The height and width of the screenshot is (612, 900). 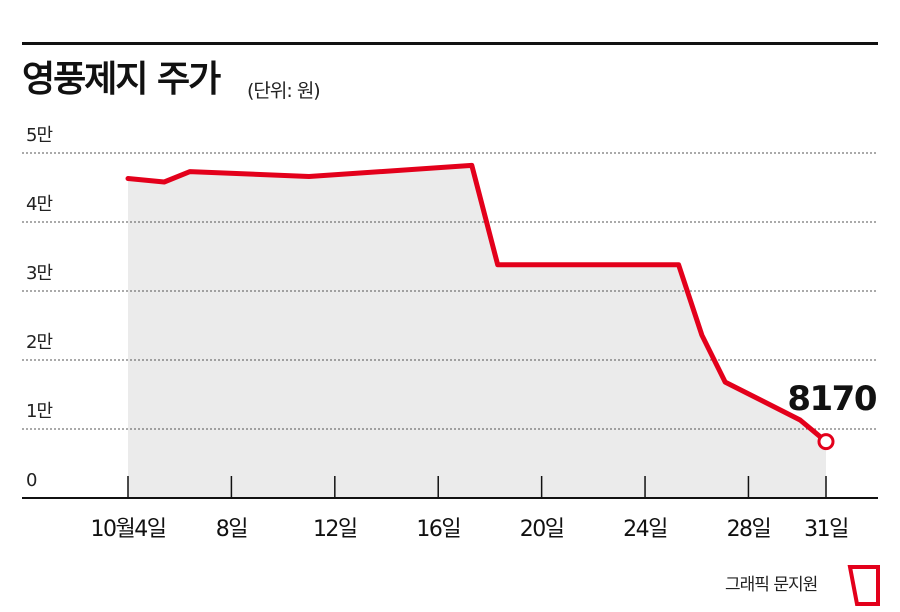 What do you see at coordinates (121, 79) in the screenshot?
I see `chart-title: 영풍제지 주가` at bounding box center [121, 79].